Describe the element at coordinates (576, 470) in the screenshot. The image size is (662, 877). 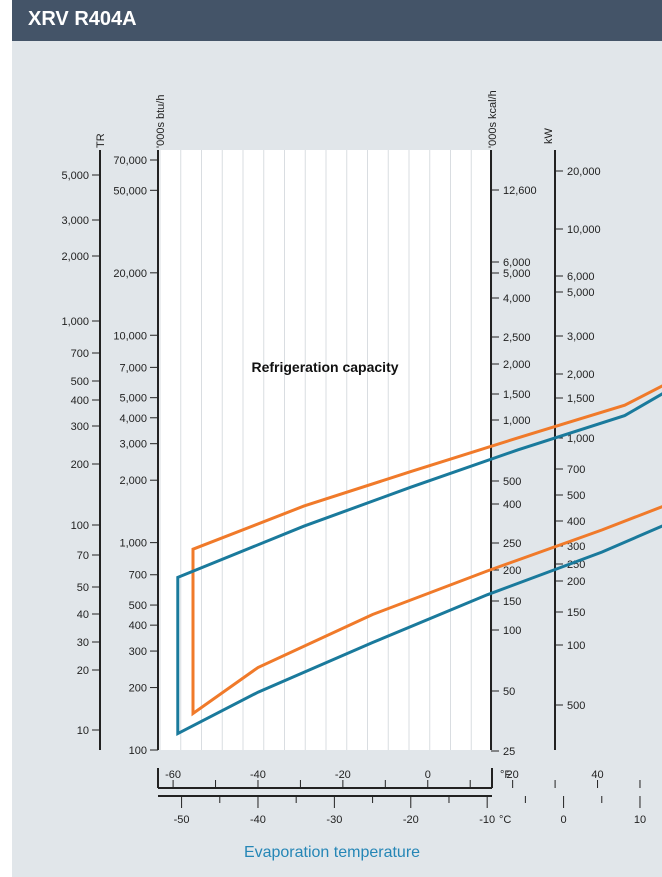
I see `kw-tick-label: 700` at that location.